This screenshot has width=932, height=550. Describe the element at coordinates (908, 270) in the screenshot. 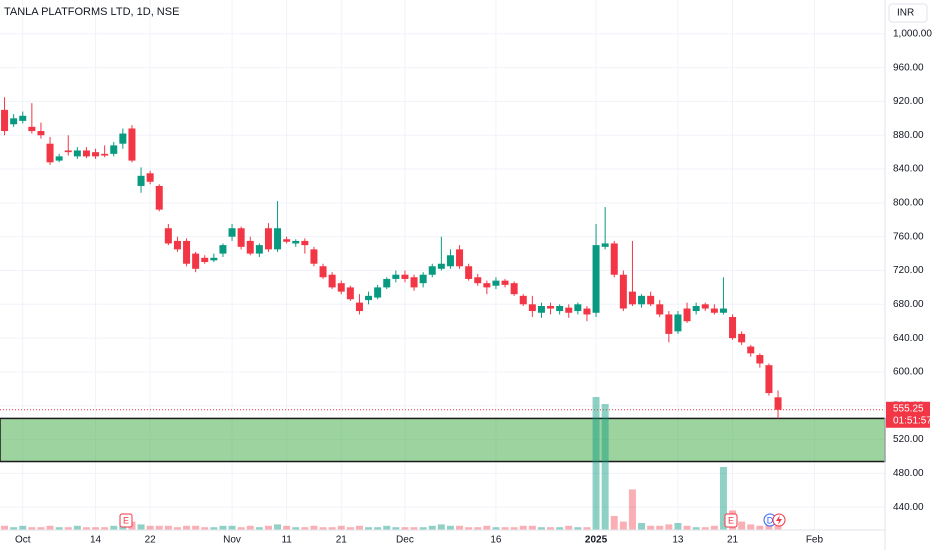

I see `y-tick-label: 720.00` at that location.